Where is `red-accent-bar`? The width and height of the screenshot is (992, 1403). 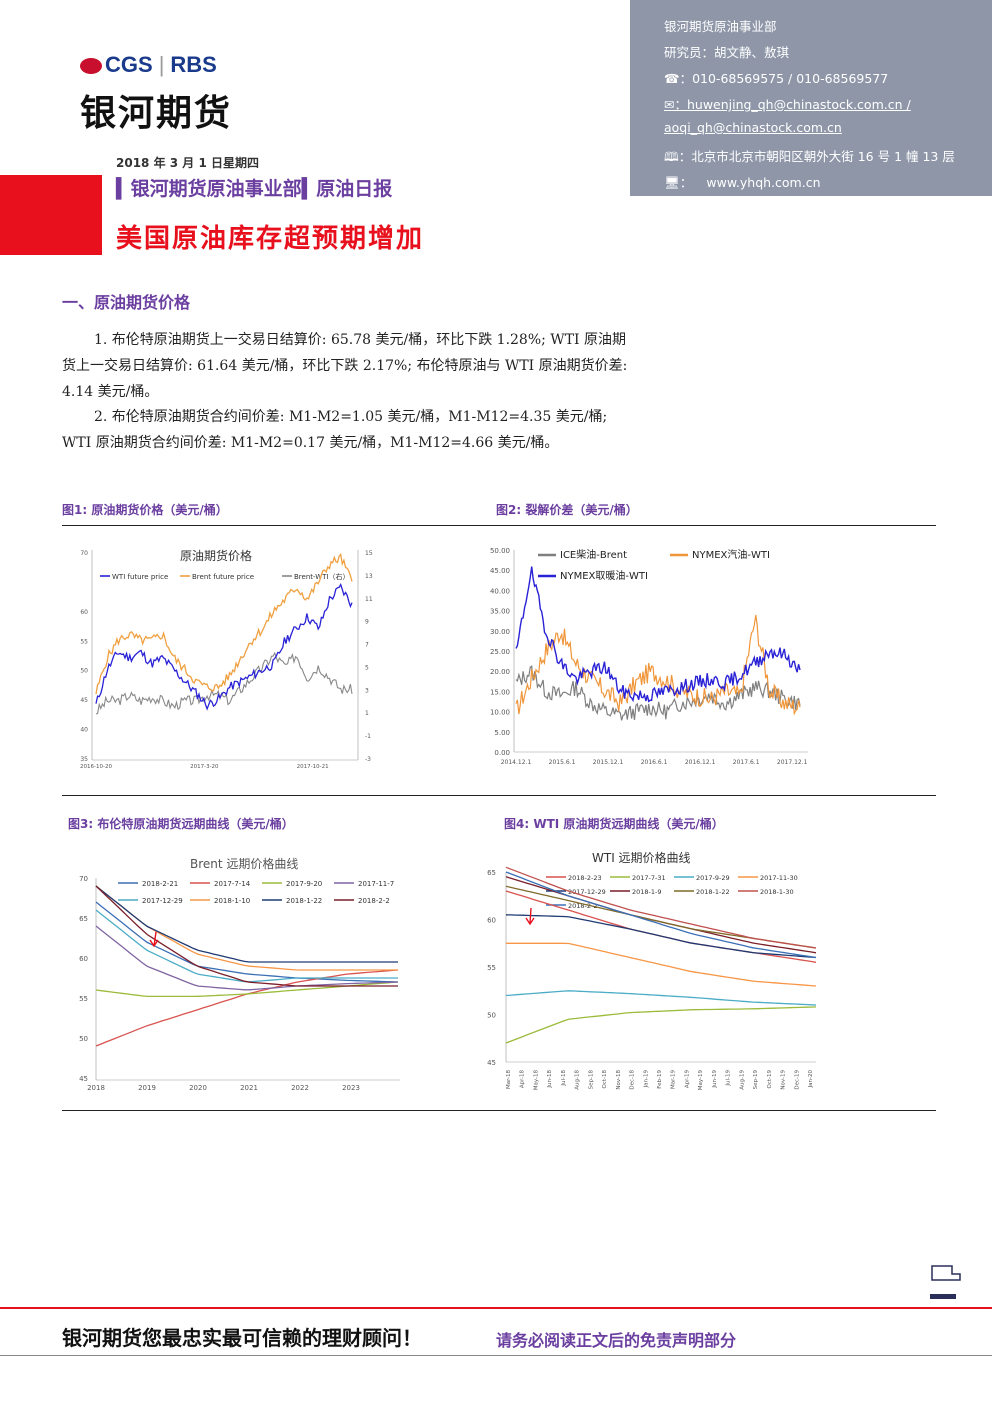
red-accent-bar is located at coordinates (51, 215).